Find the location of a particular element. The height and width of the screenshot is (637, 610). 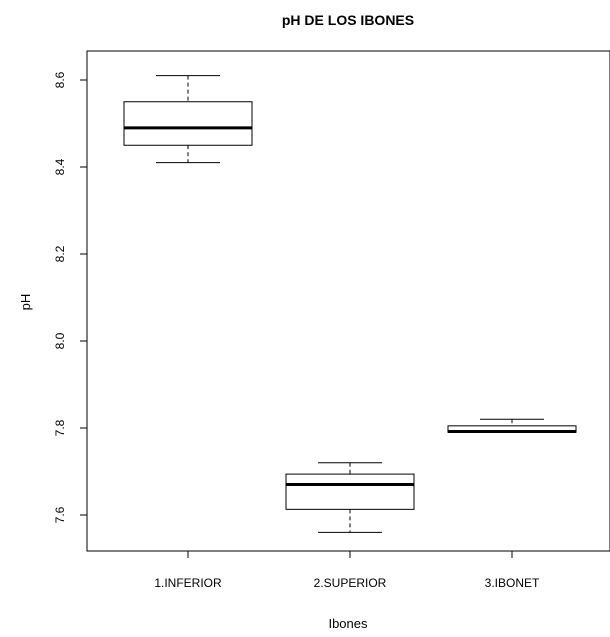

x-tick-label: 3.IBONET is located at coordinates (512, 583).